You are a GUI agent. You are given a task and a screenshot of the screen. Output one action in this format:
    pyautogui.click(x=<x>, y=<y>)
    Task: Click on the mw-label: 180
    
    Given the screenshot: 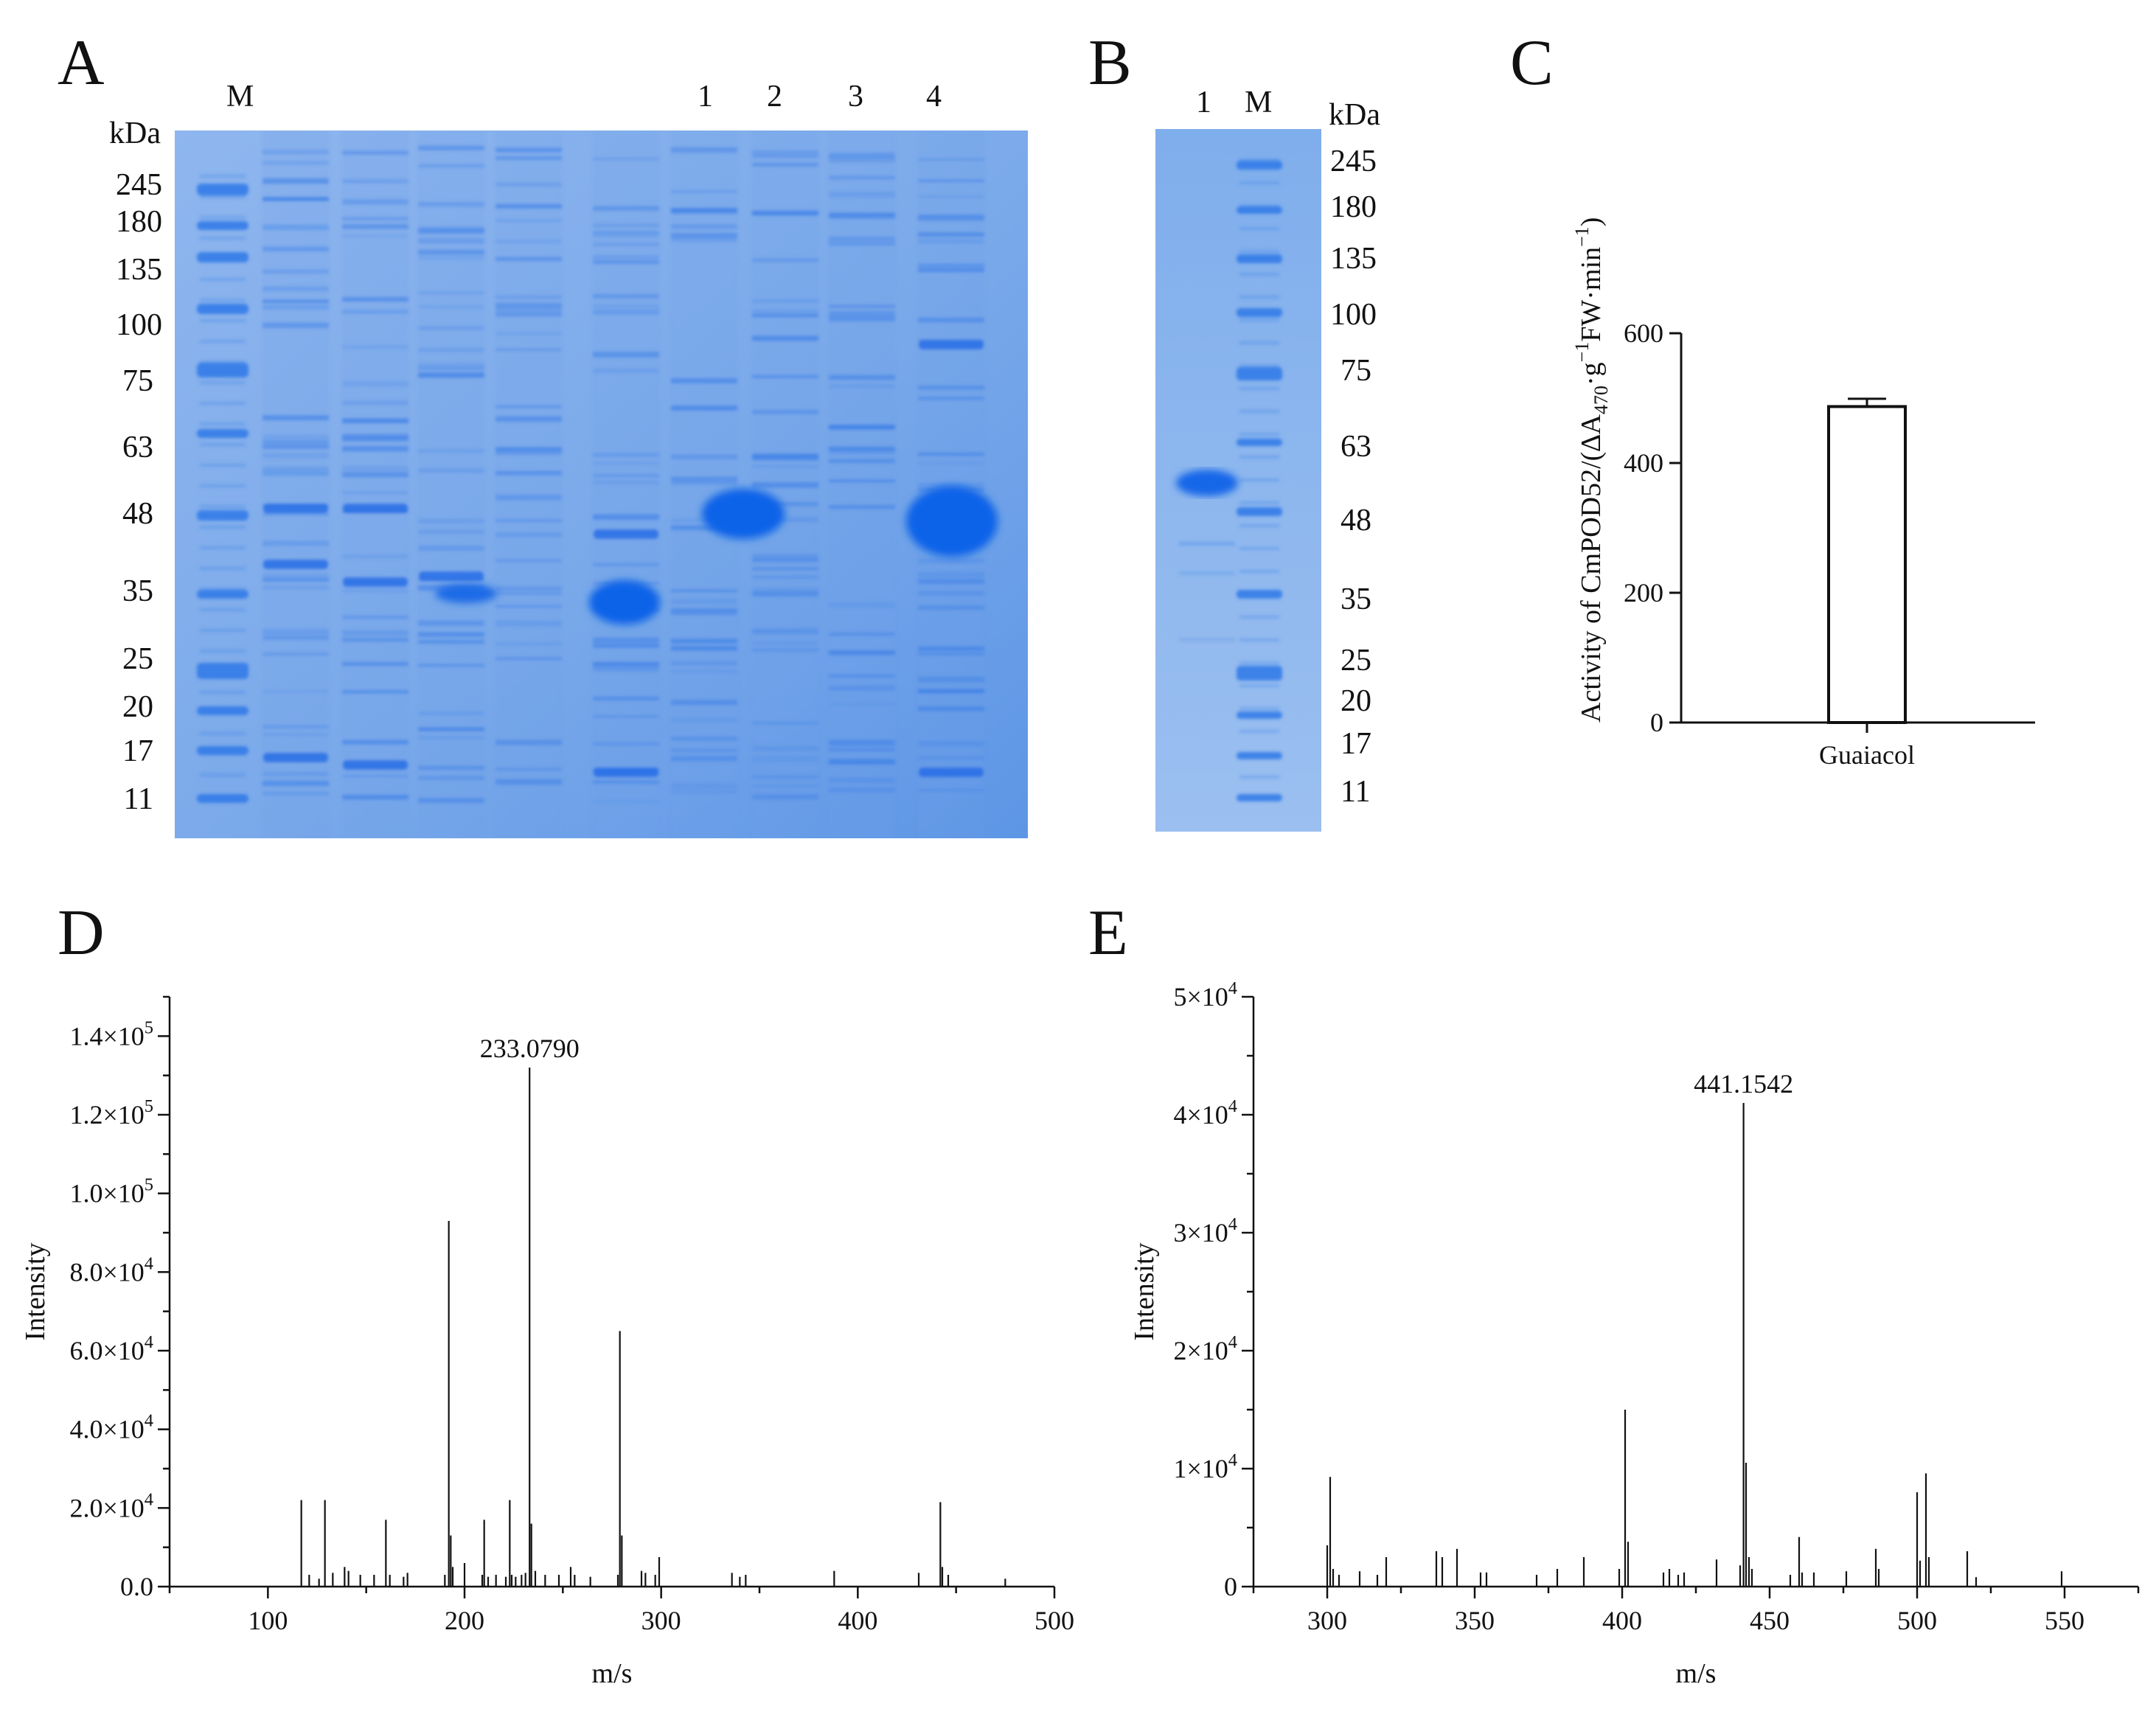 What is the action you would take?
    pyautogui.click(x=1353, y=207)
    